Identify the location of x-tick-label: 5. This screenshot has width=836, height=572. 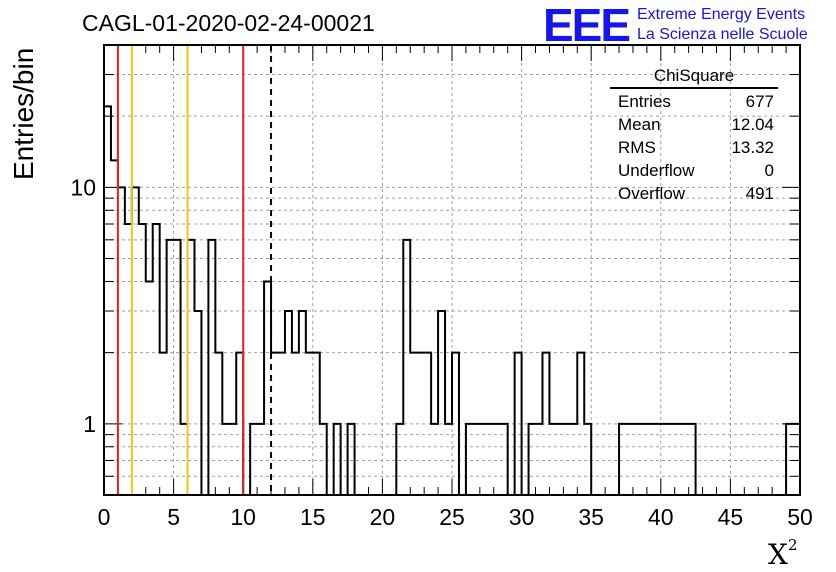
(173, 517).